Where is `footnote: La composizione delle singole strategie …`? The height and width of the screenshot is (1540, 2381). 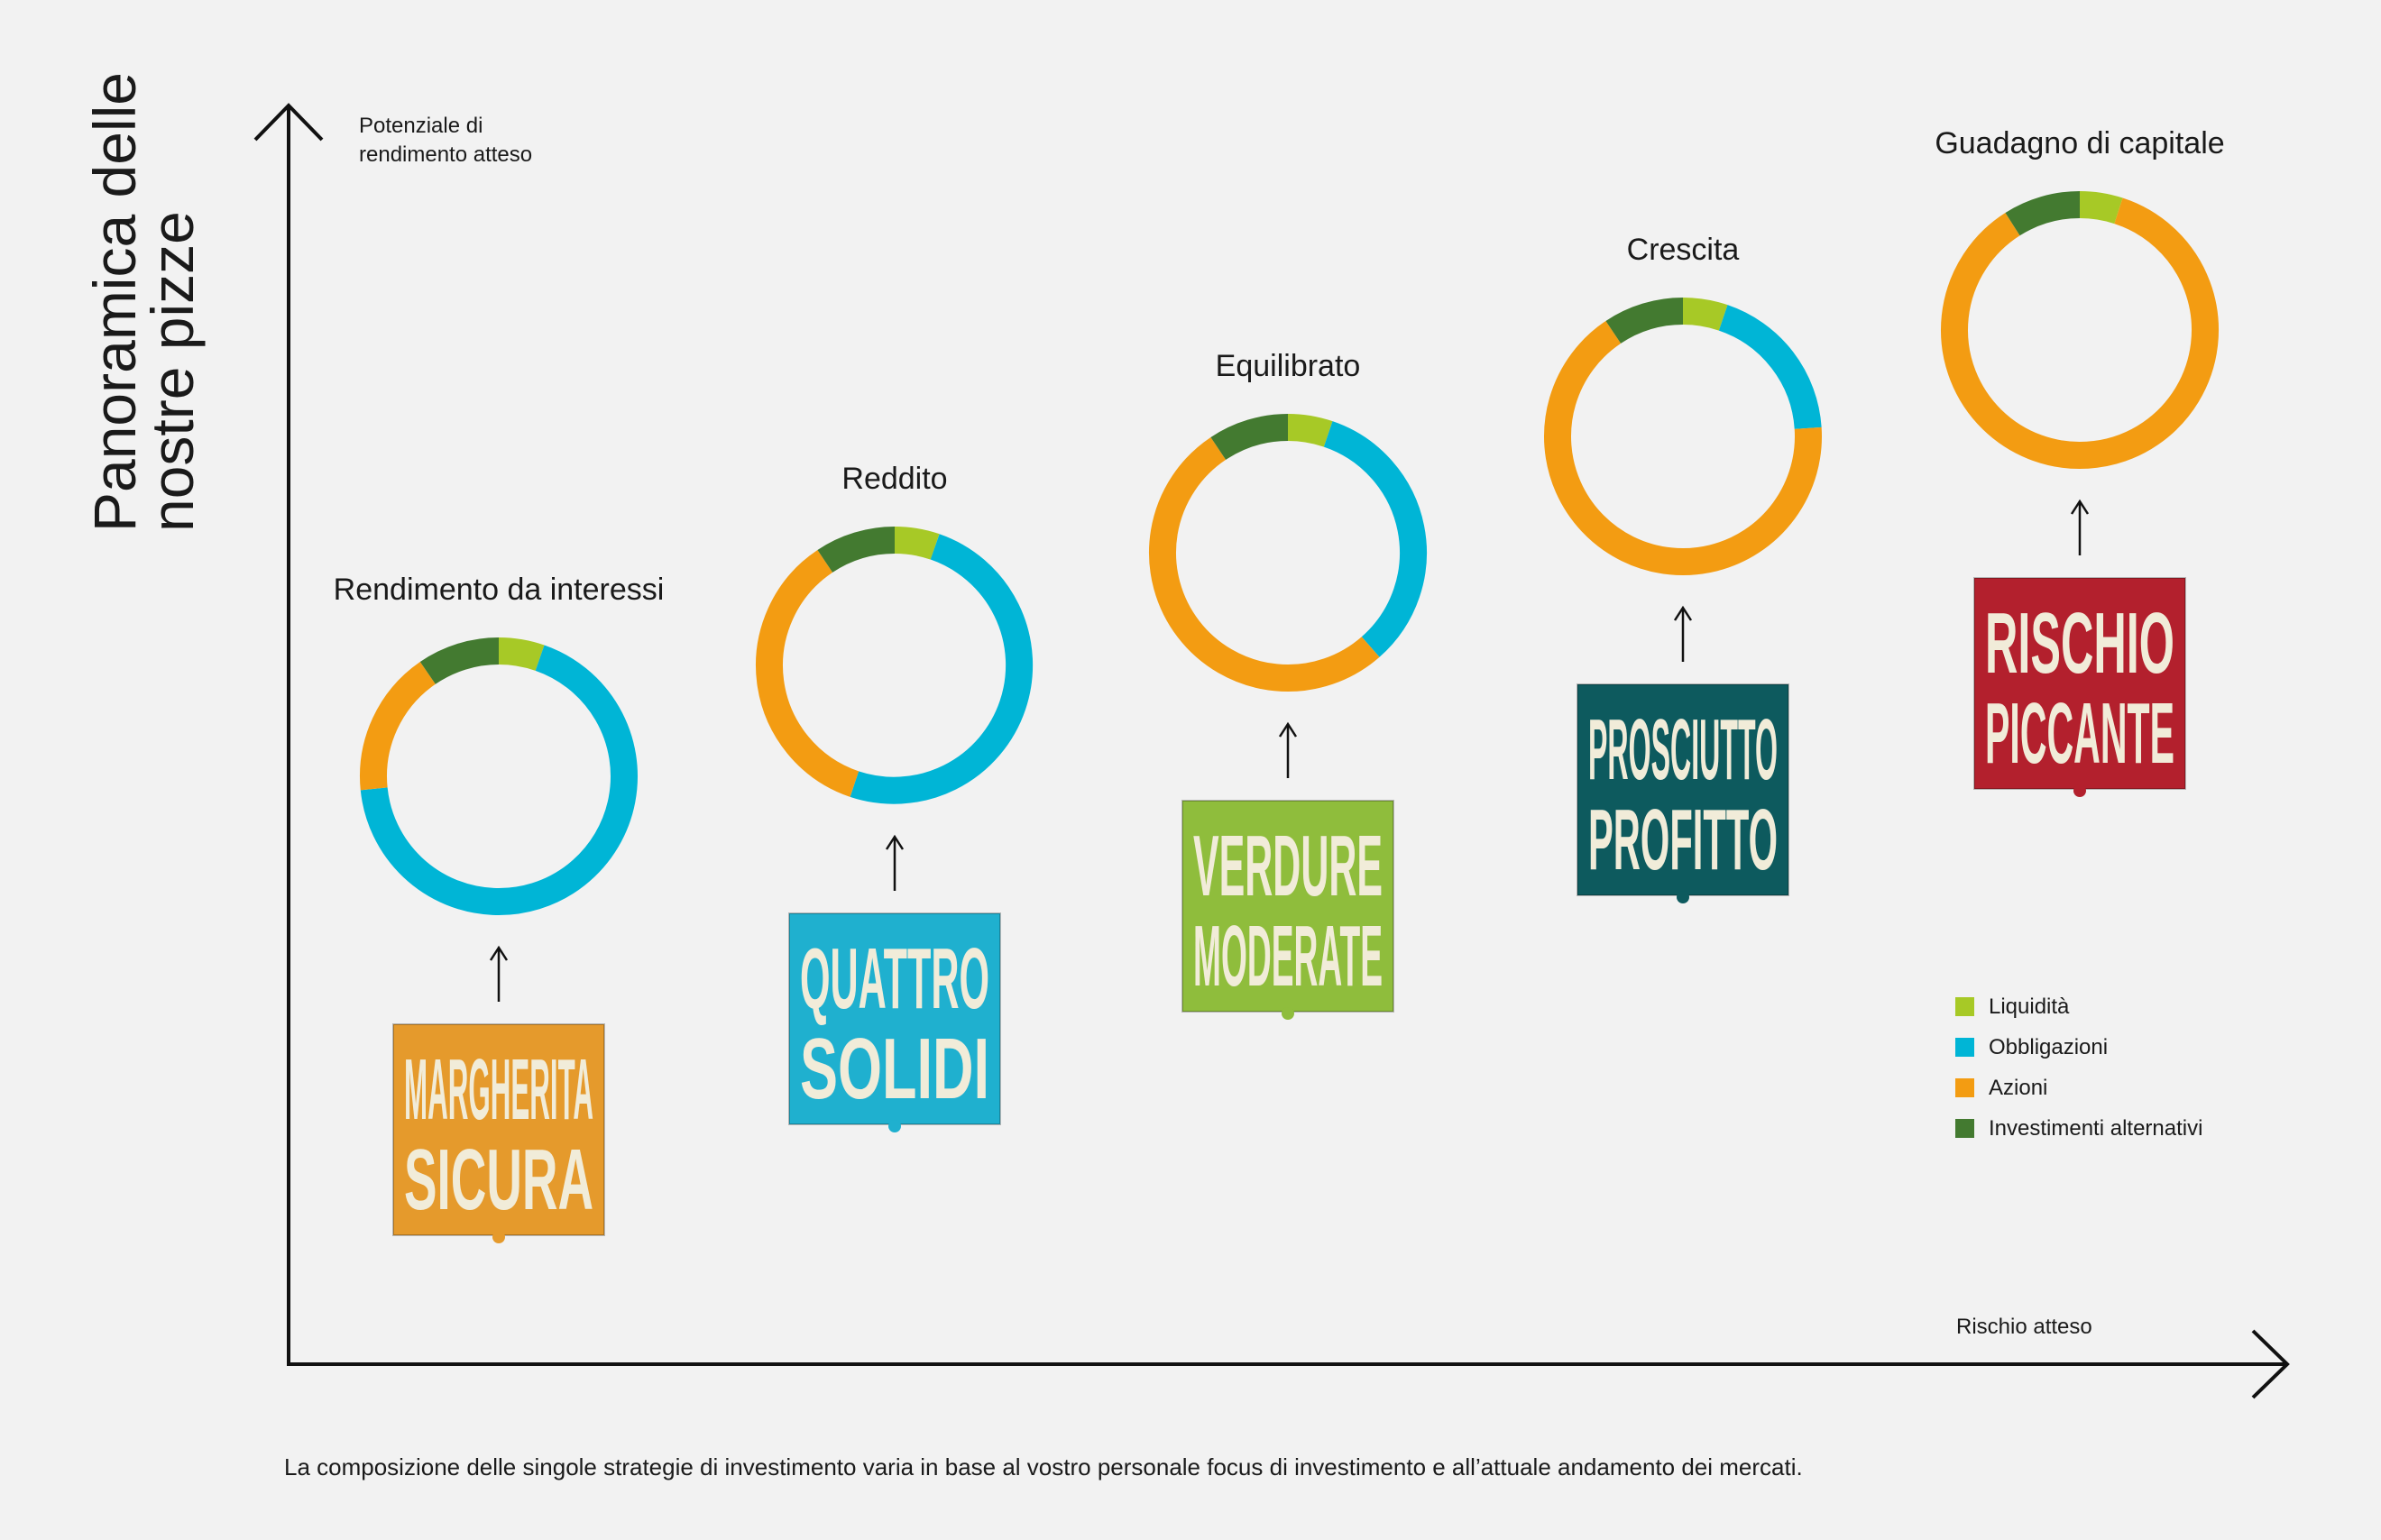 footnote: La composizione delle singole strategie … is located at coordinates (1043, 1466).